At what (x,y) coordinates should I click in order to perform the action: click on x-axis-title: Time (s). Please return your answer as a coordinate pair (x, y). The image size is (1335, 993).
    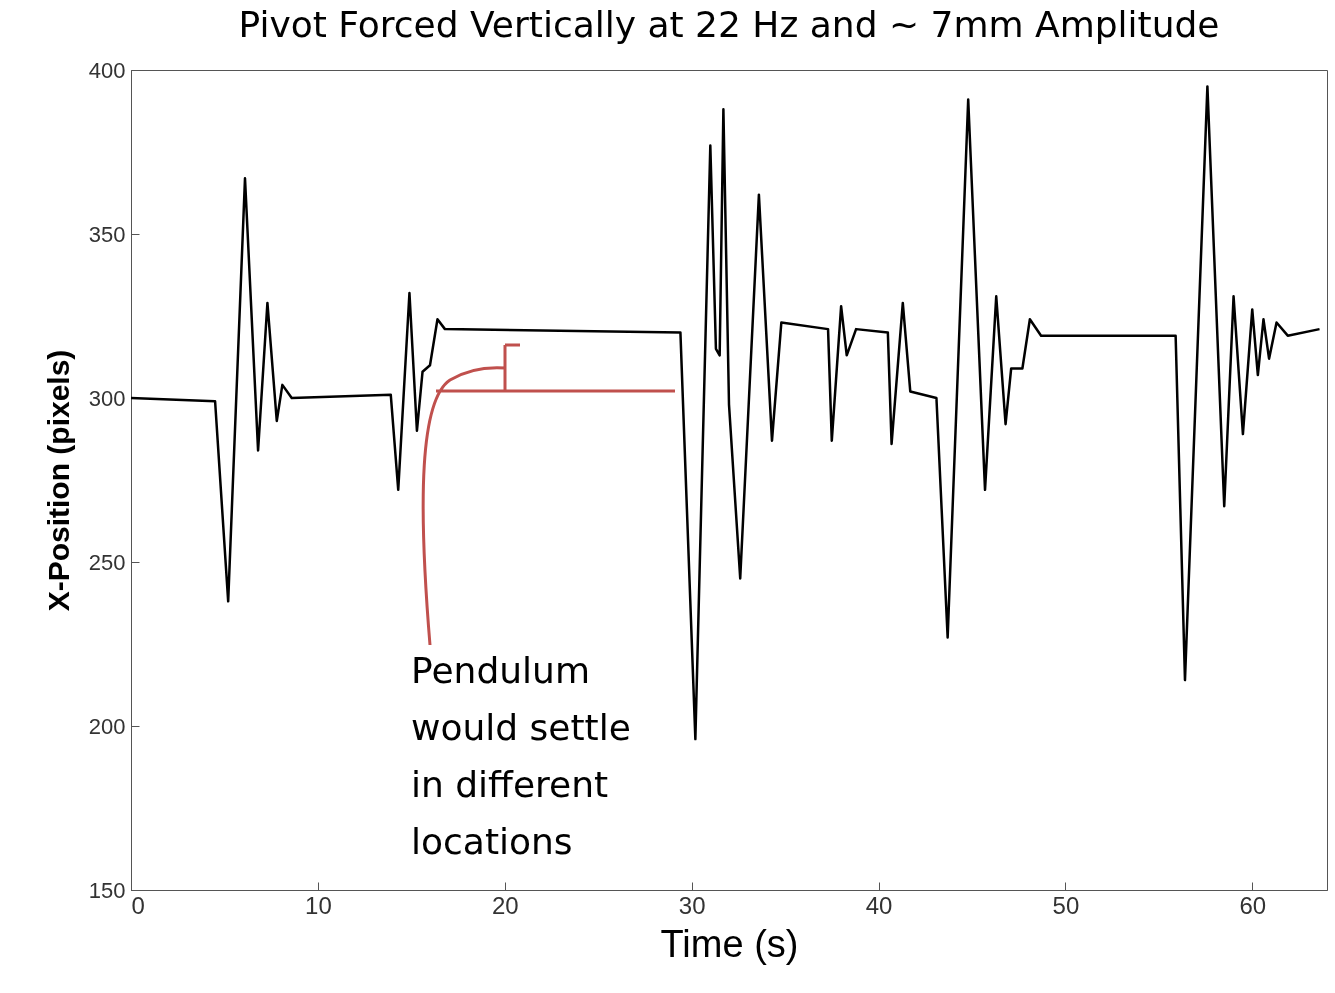
    Looking at the image, I should click on (729, 943).